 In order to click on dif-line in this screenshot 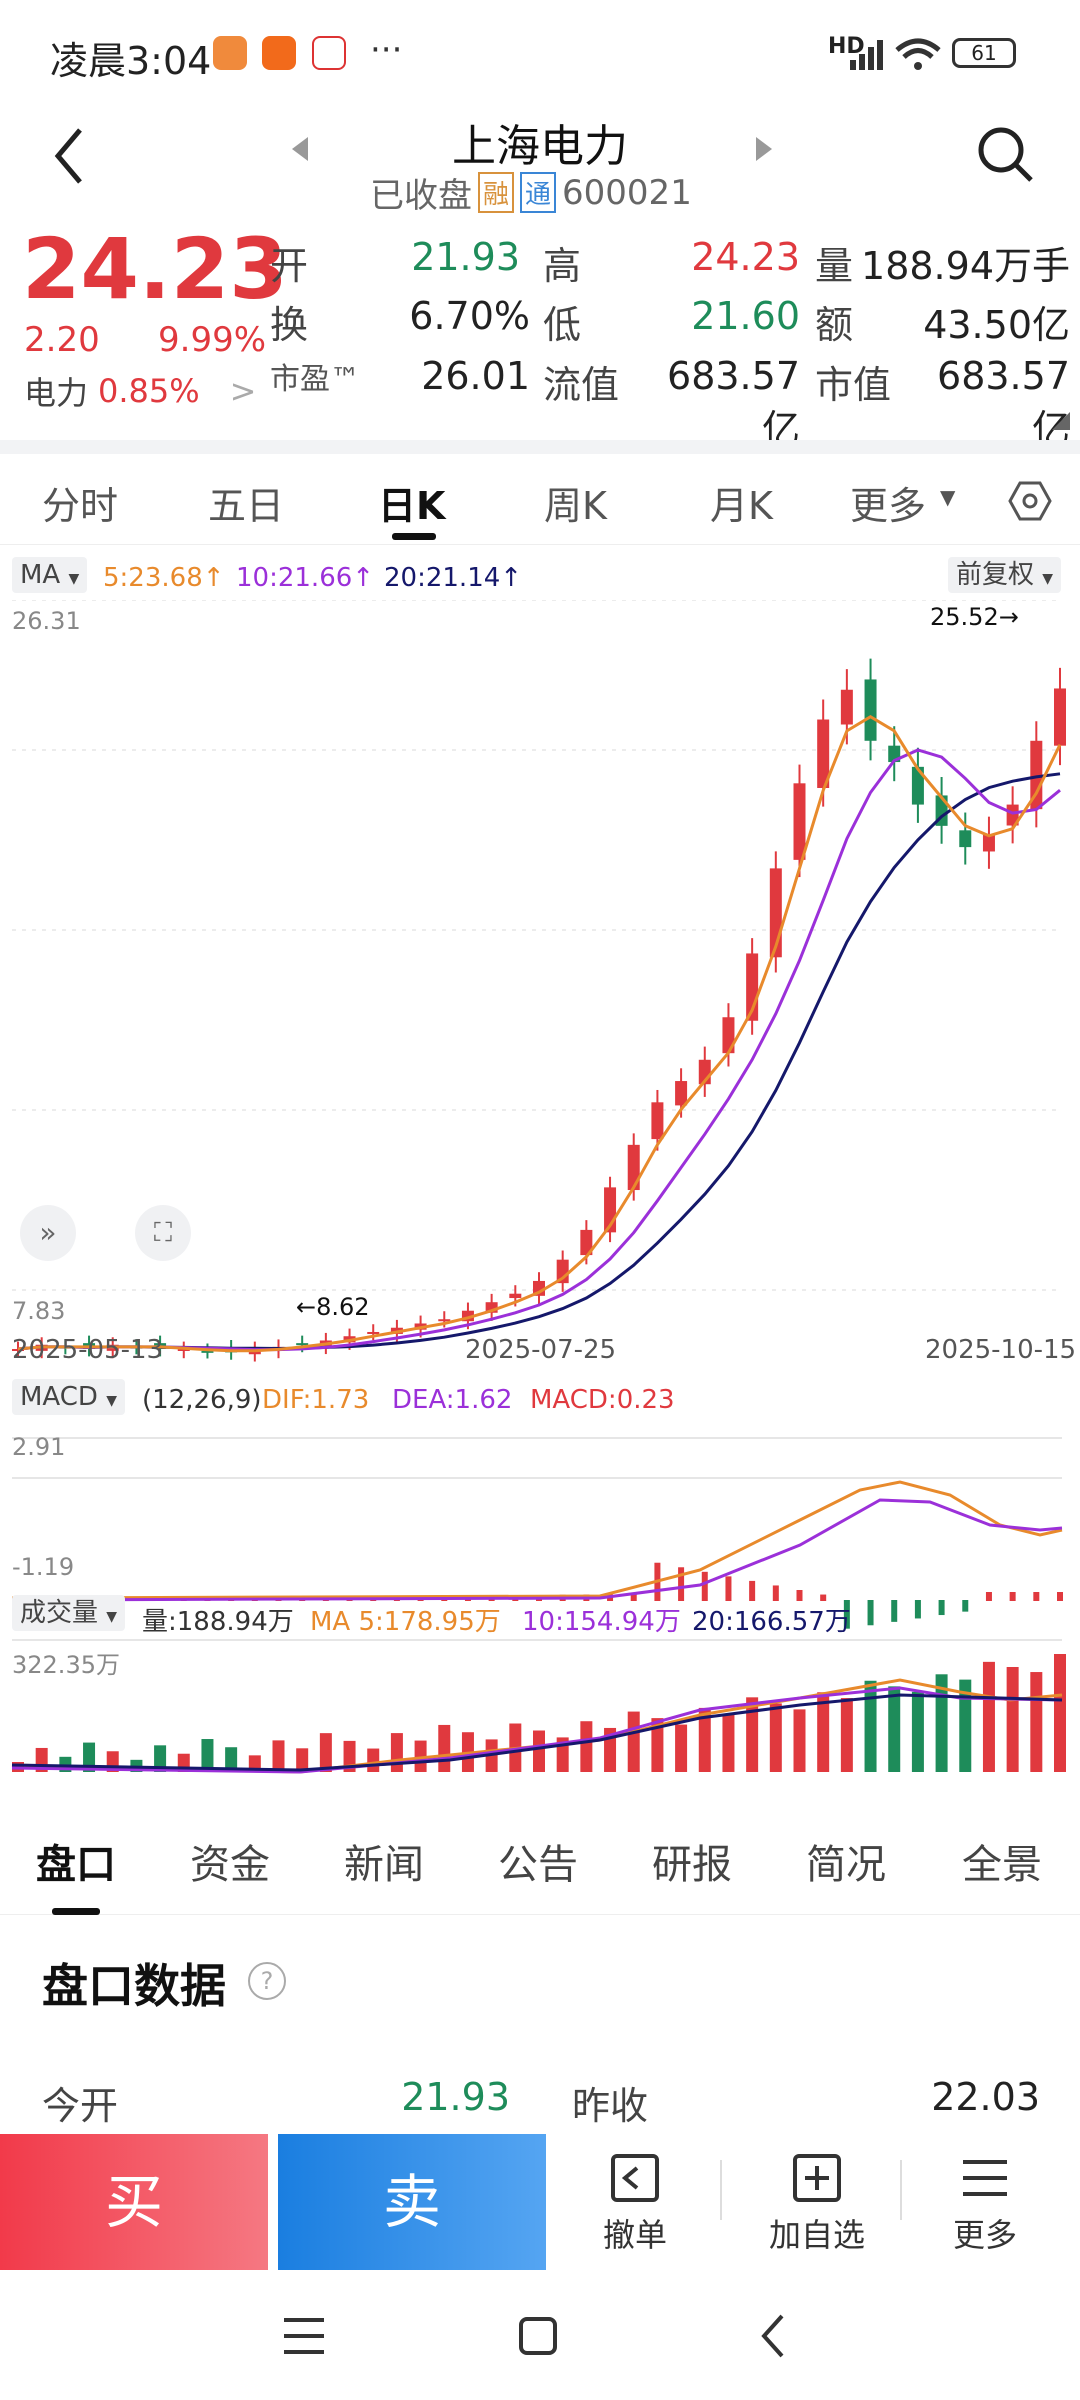, I will do `click(537, 1540)`.